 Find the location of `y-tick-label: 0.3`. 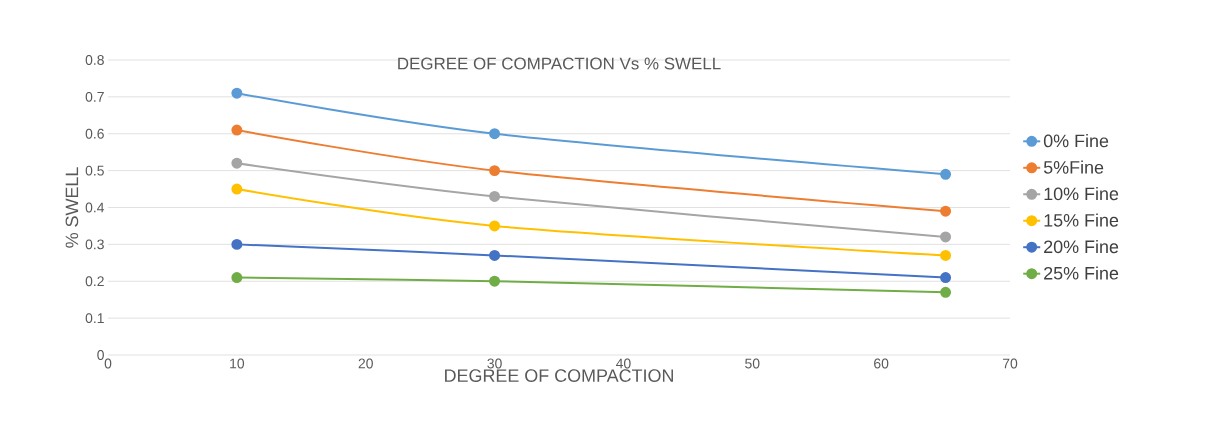

y-tick-label: 0.3 is located at coordinates (94, 244).